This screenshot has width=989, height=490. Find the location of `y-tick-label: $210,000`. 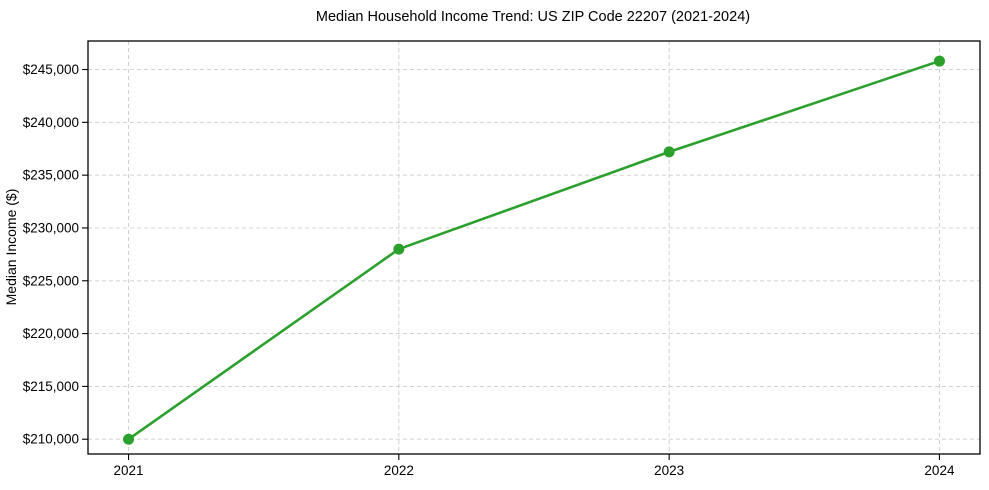

y-tick-label: $210,000 is located at coordinates (51, 439).